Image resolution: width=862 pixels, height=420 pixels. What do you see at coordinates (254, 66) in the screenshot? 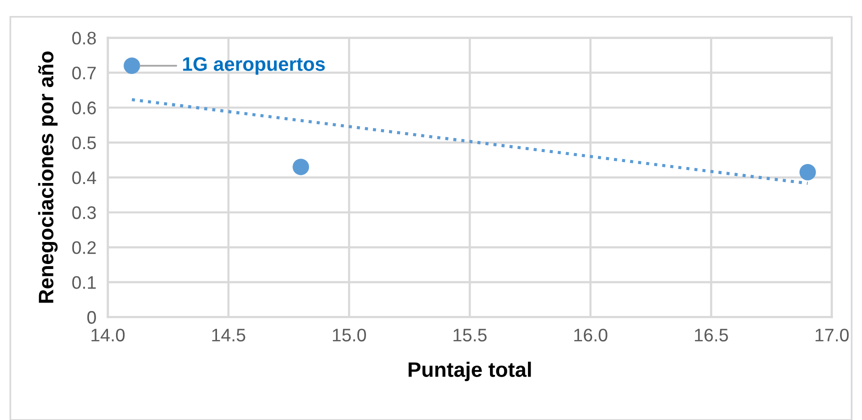
I see `annotation: 1G aeropuertos` at bounding box center [254, 66].